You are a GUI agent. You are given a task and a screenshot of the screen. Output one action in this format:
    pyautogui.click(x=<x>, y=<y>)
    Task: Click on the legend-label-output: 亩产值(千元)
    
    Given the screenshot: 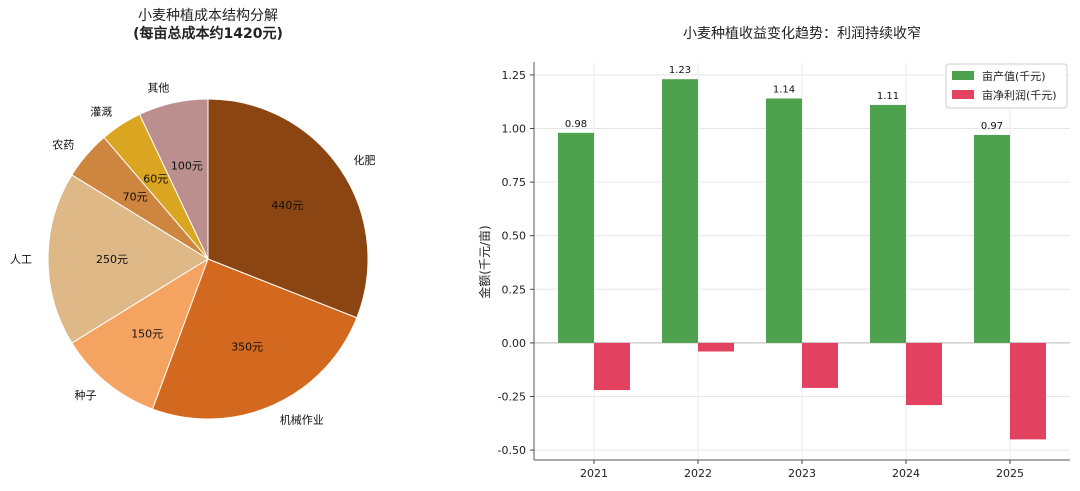 What is the action you would take?
    pyautogui.click(x=1014, y=76)
    